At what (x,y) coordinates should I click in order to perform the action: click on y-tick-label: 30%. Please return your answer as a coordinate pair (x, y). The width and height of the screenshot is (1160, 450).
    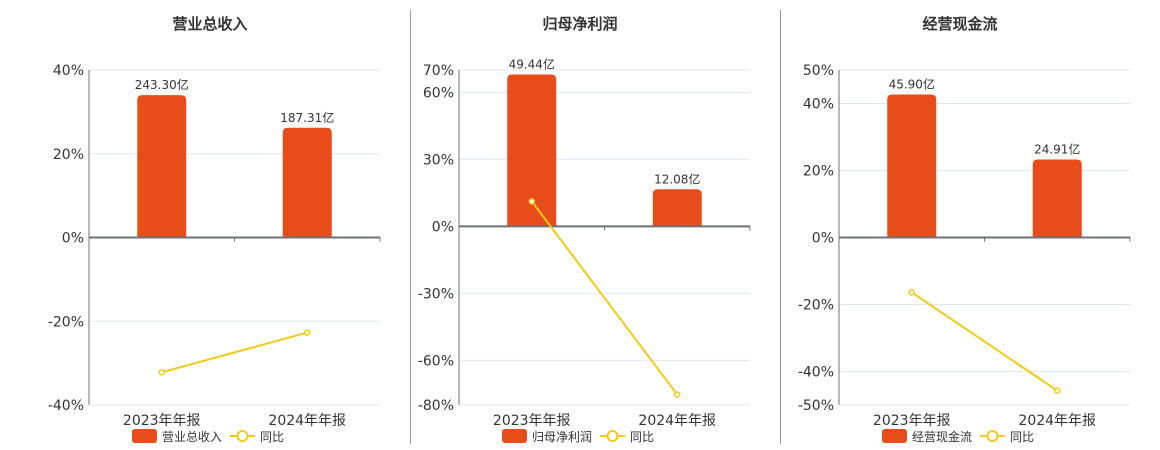
    Looking at the image, I should click on (438, 160).